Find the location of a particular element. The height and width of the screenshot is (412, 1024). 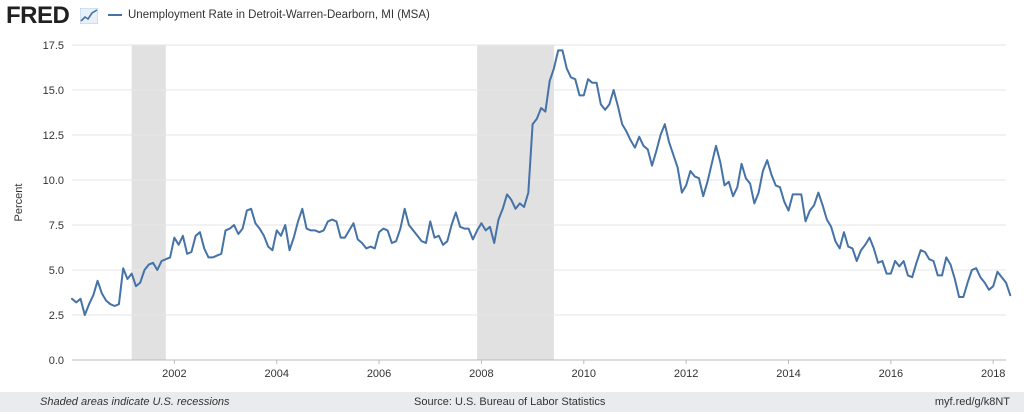

y-axis-title: Percent is located at coordinates (19, 203).